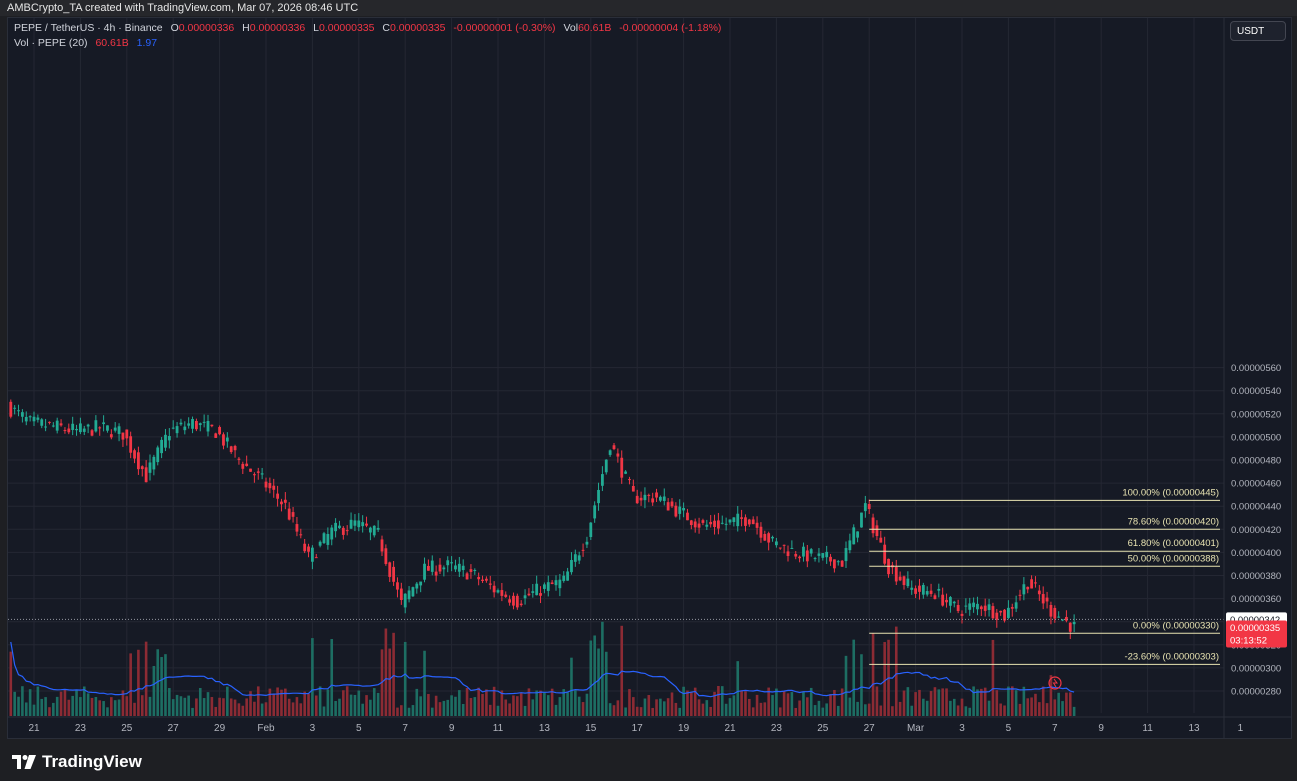 This screenshot has height=781, width=1297. What do you see at coordinates (1241, 728) in the screenshot?
I see `time-tick-label: 1` at bounding box center [1241, 728].